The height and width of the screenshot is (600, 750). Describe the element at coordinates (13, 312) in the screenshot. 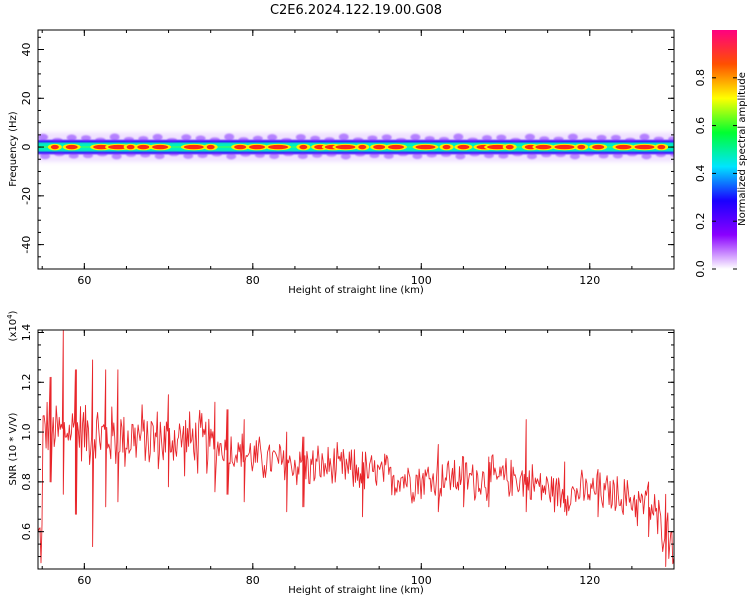

I see `snr-multiplier-close: )` at that location.